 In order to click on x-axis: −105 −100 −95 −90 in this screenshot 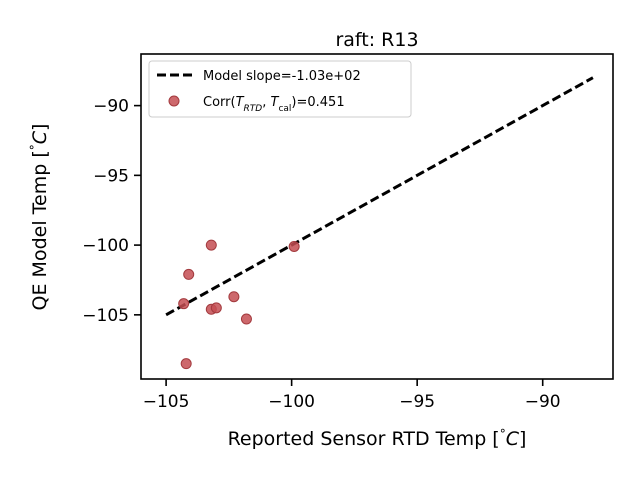, I will do `click(352, 395)`.